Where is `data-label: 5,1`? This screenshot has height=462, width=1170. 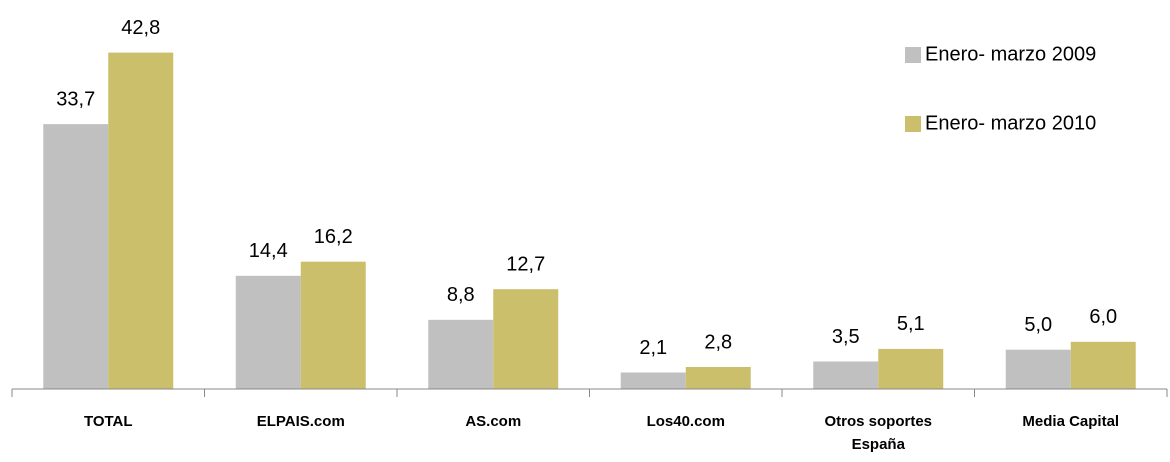
data-label: 5,1 is located at coordinates (911, 324).